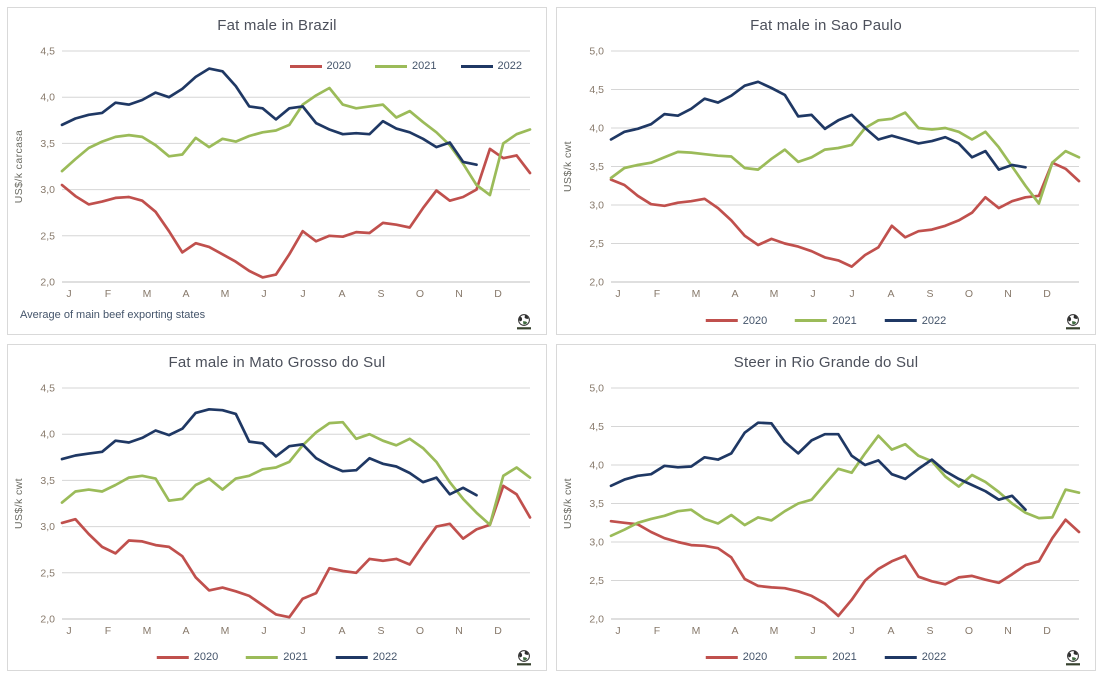 The image size is (1103, 678). I want to click on chart-title: Steer in Rio Grande do Sul, so click(826, 362).